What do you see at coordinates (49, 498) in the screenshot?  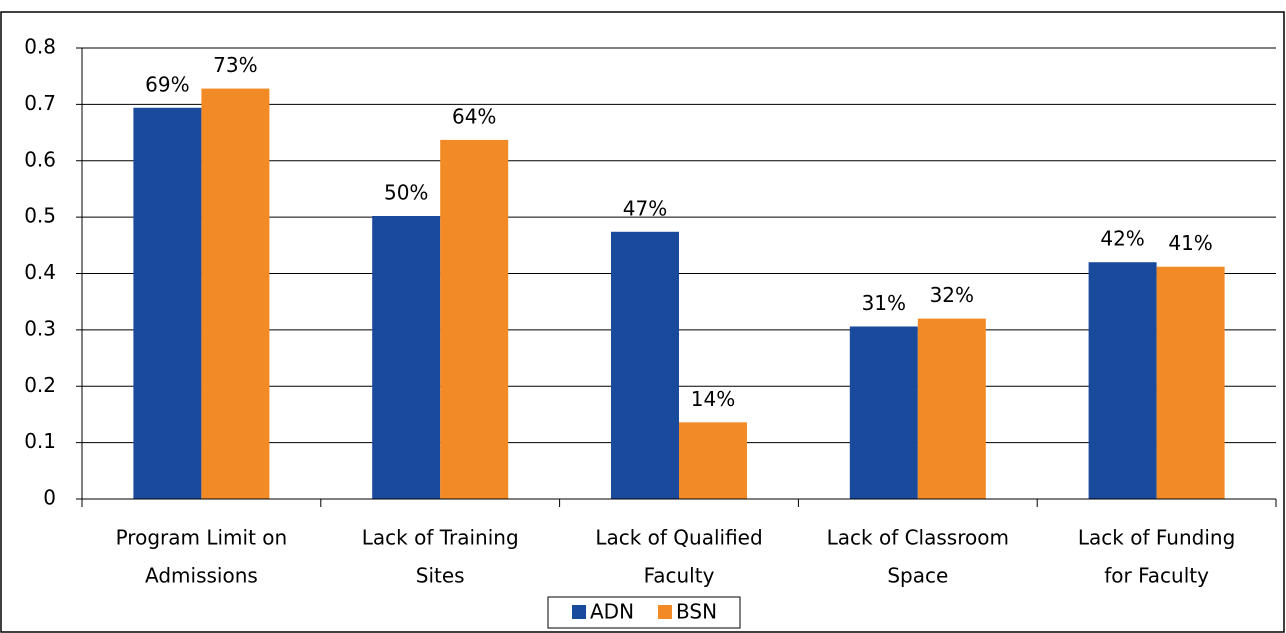 I see `y-tick-label: 0` at bounding box center [49, 498].